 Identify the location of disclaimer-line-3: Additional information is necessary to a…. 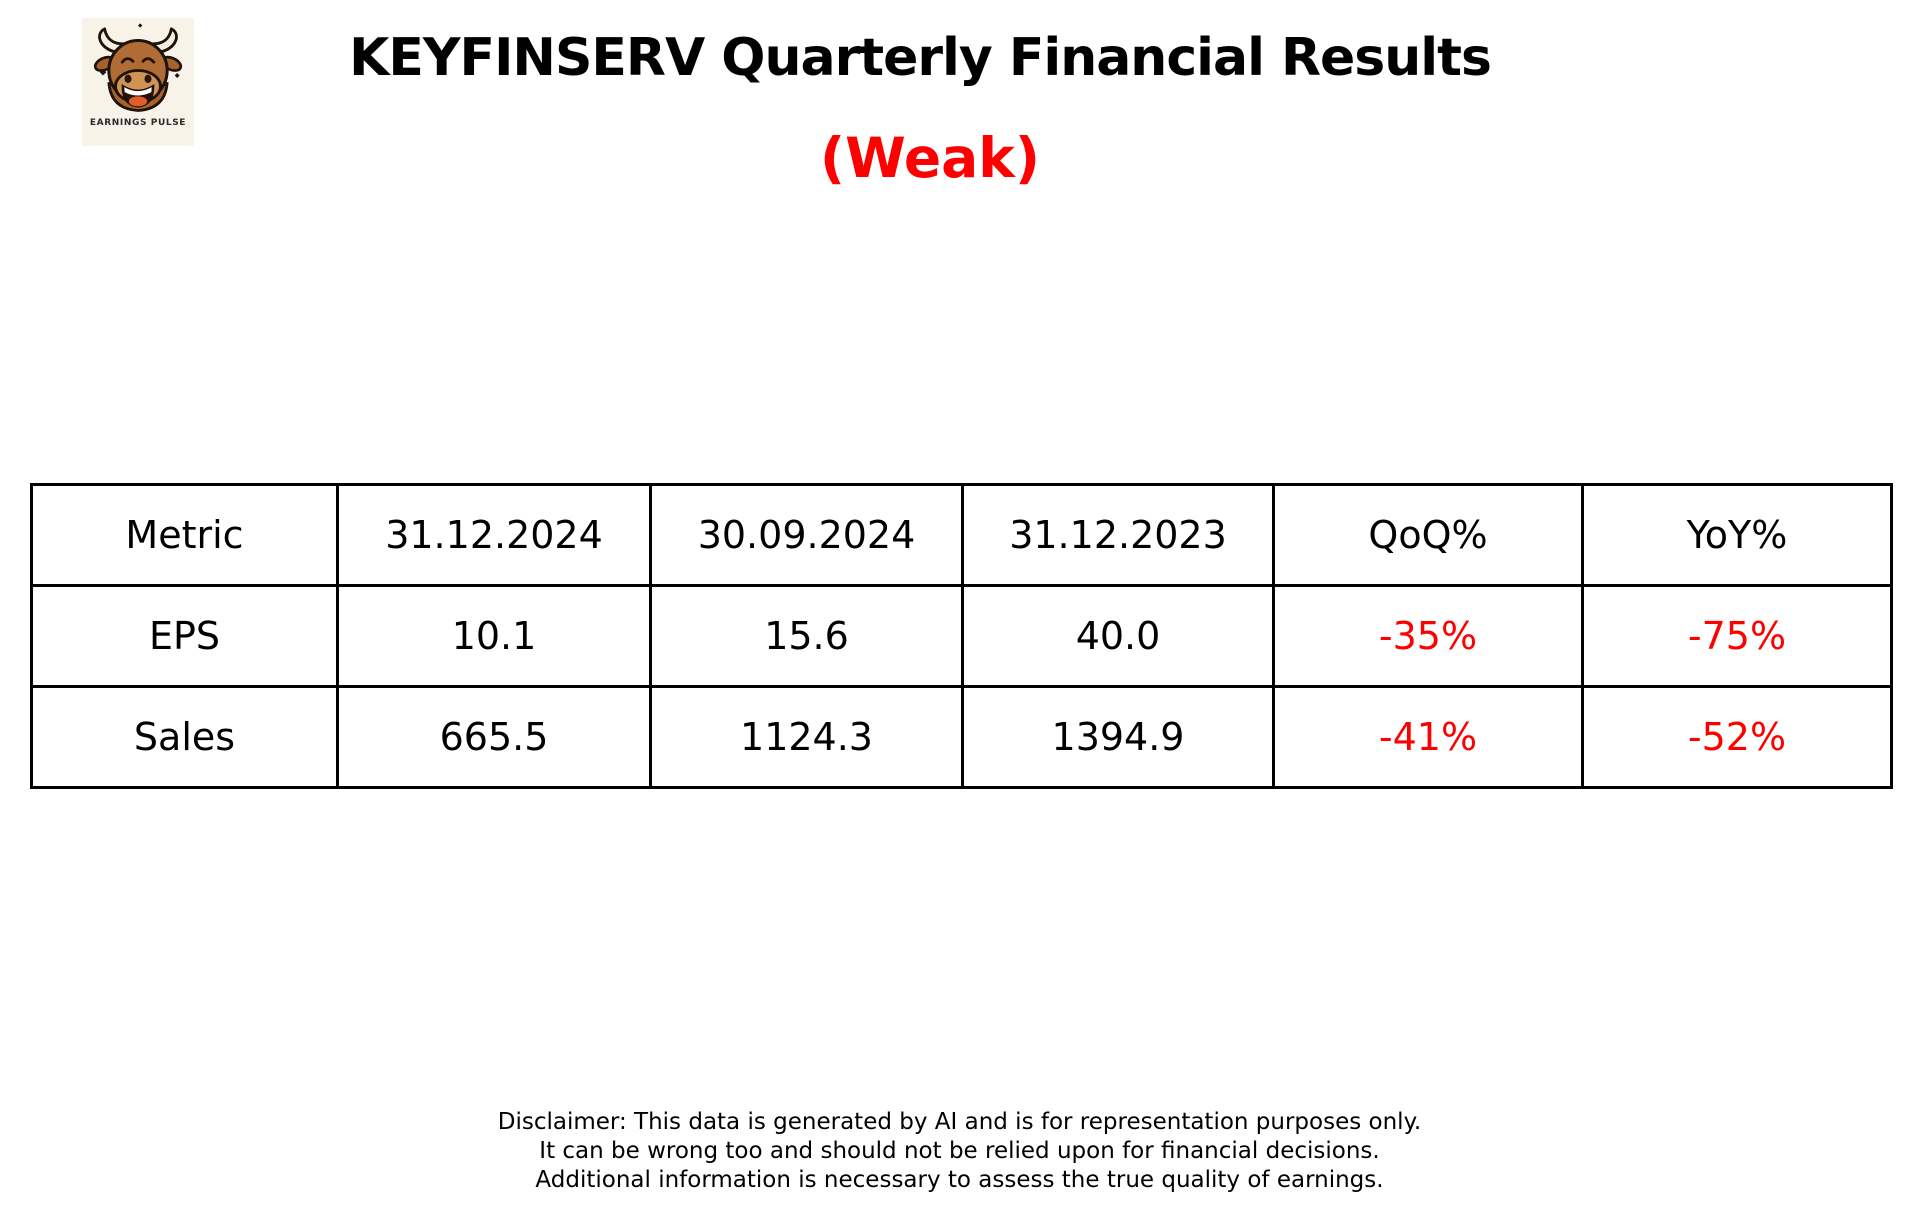
(959, 1180).